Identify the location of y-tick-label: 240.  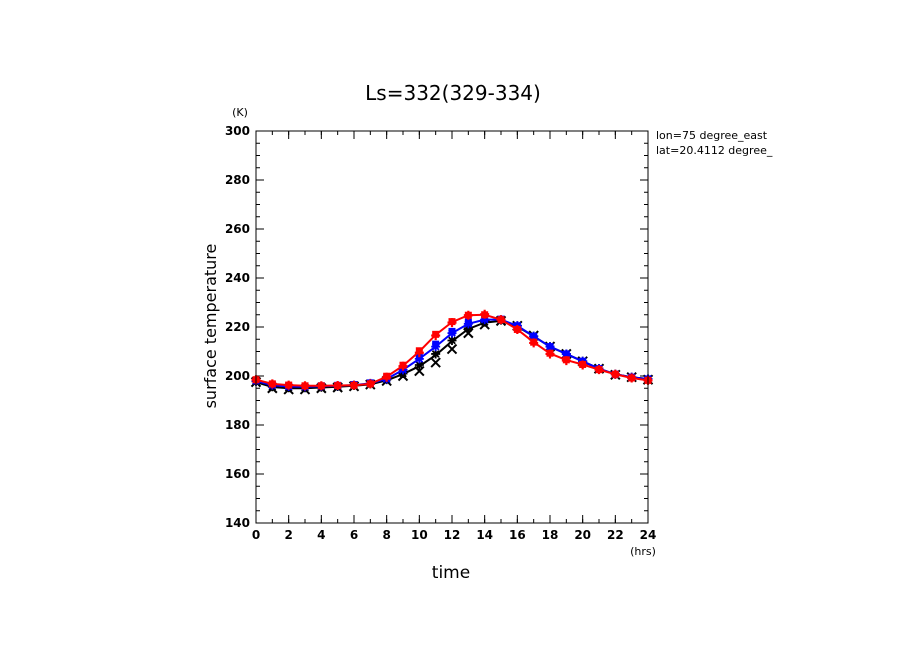
(237, 278).